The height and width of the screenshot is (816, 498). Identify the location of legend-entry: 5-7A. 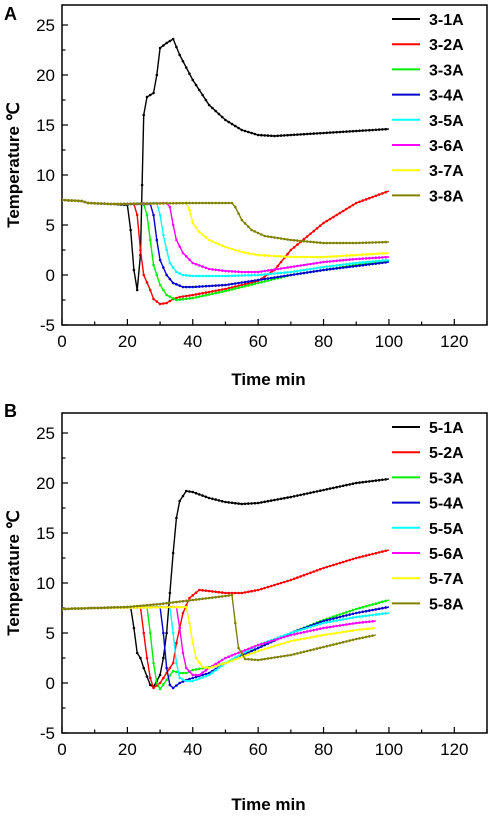
(428, 579).